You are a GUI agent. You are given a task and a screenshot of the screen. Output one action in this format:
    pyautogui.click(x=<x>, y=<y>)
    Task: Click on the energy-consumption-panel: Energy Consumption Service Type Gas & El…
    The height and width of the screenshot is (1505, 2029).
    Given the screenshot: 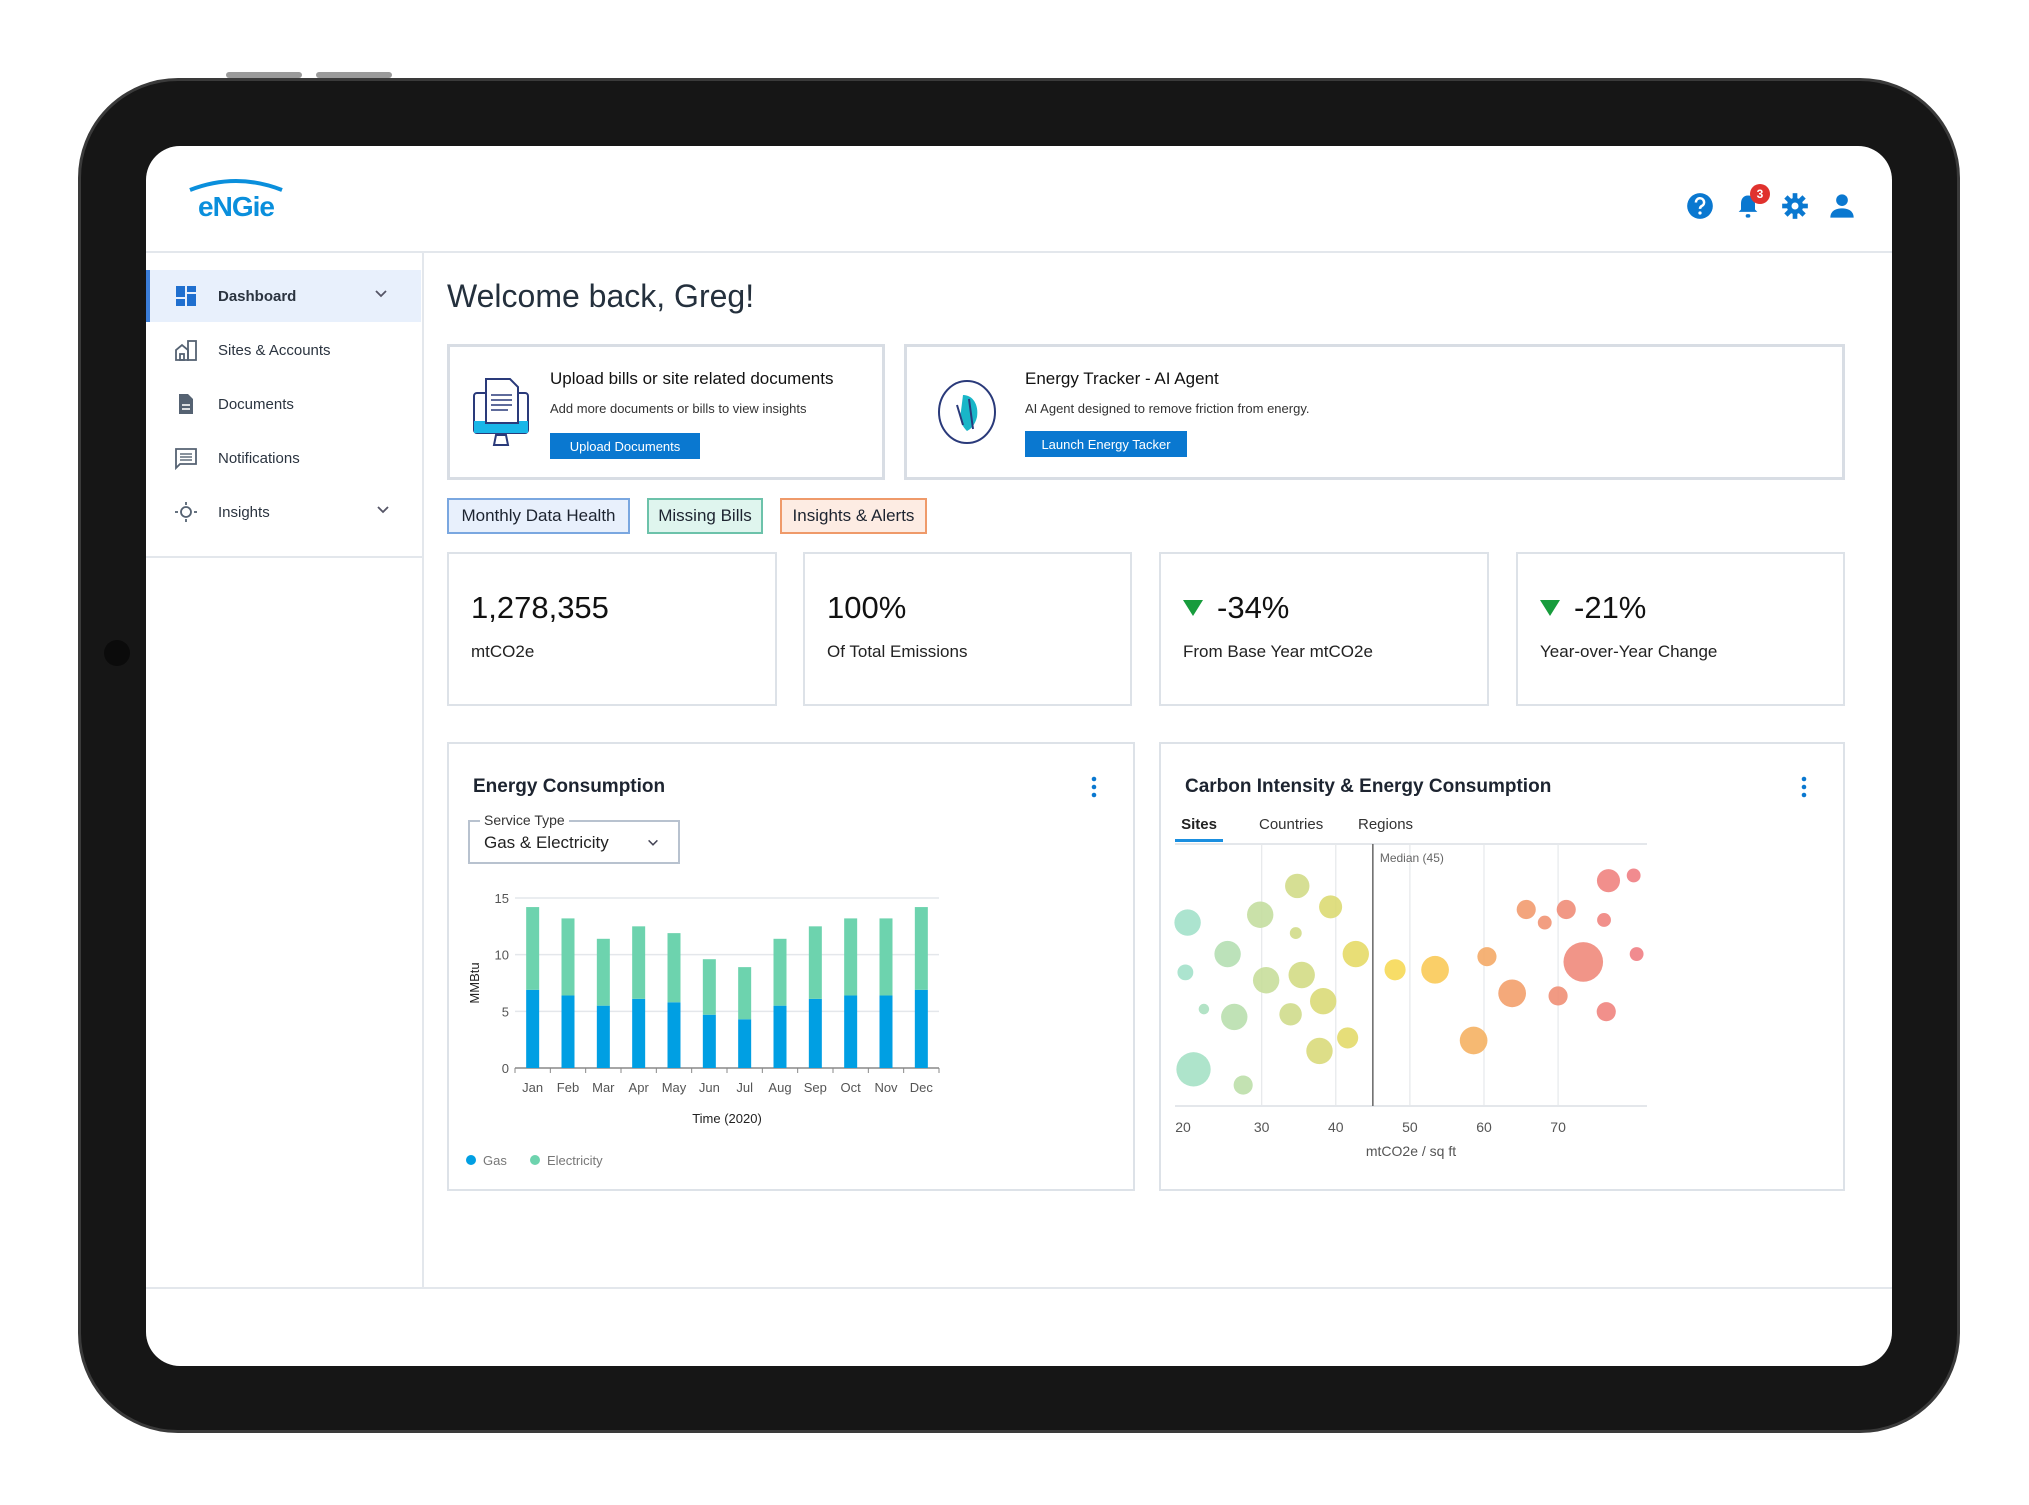 What is the action you would take?
    pyautogui.click(x=791, y=966)
    